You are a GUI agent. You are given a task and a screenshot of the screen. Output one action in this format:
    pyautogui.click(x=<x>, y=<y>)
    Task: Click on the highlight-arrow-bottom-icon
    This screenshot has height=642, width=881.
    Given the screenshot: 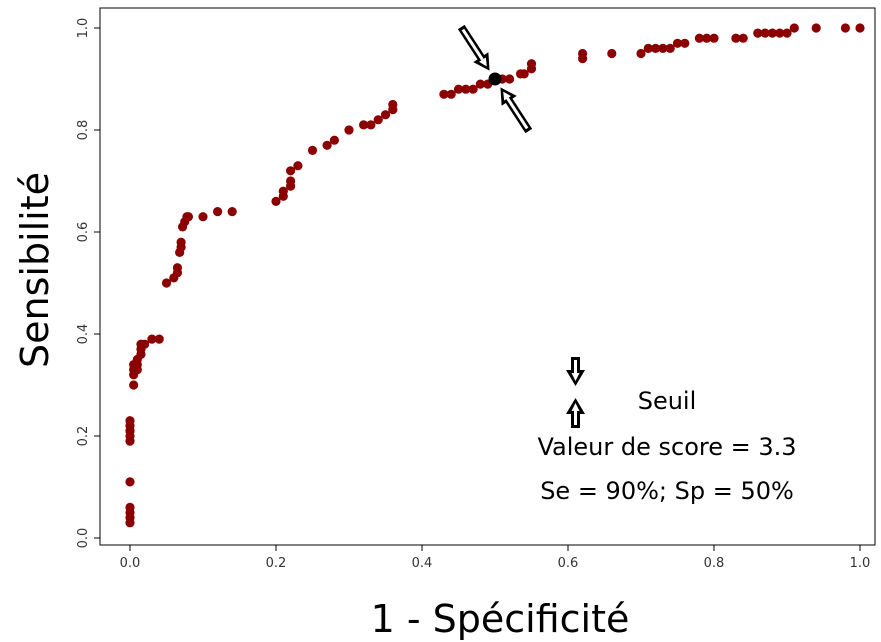 What is the action you would take?
    pyautogui.click(x=516, y=110)
    